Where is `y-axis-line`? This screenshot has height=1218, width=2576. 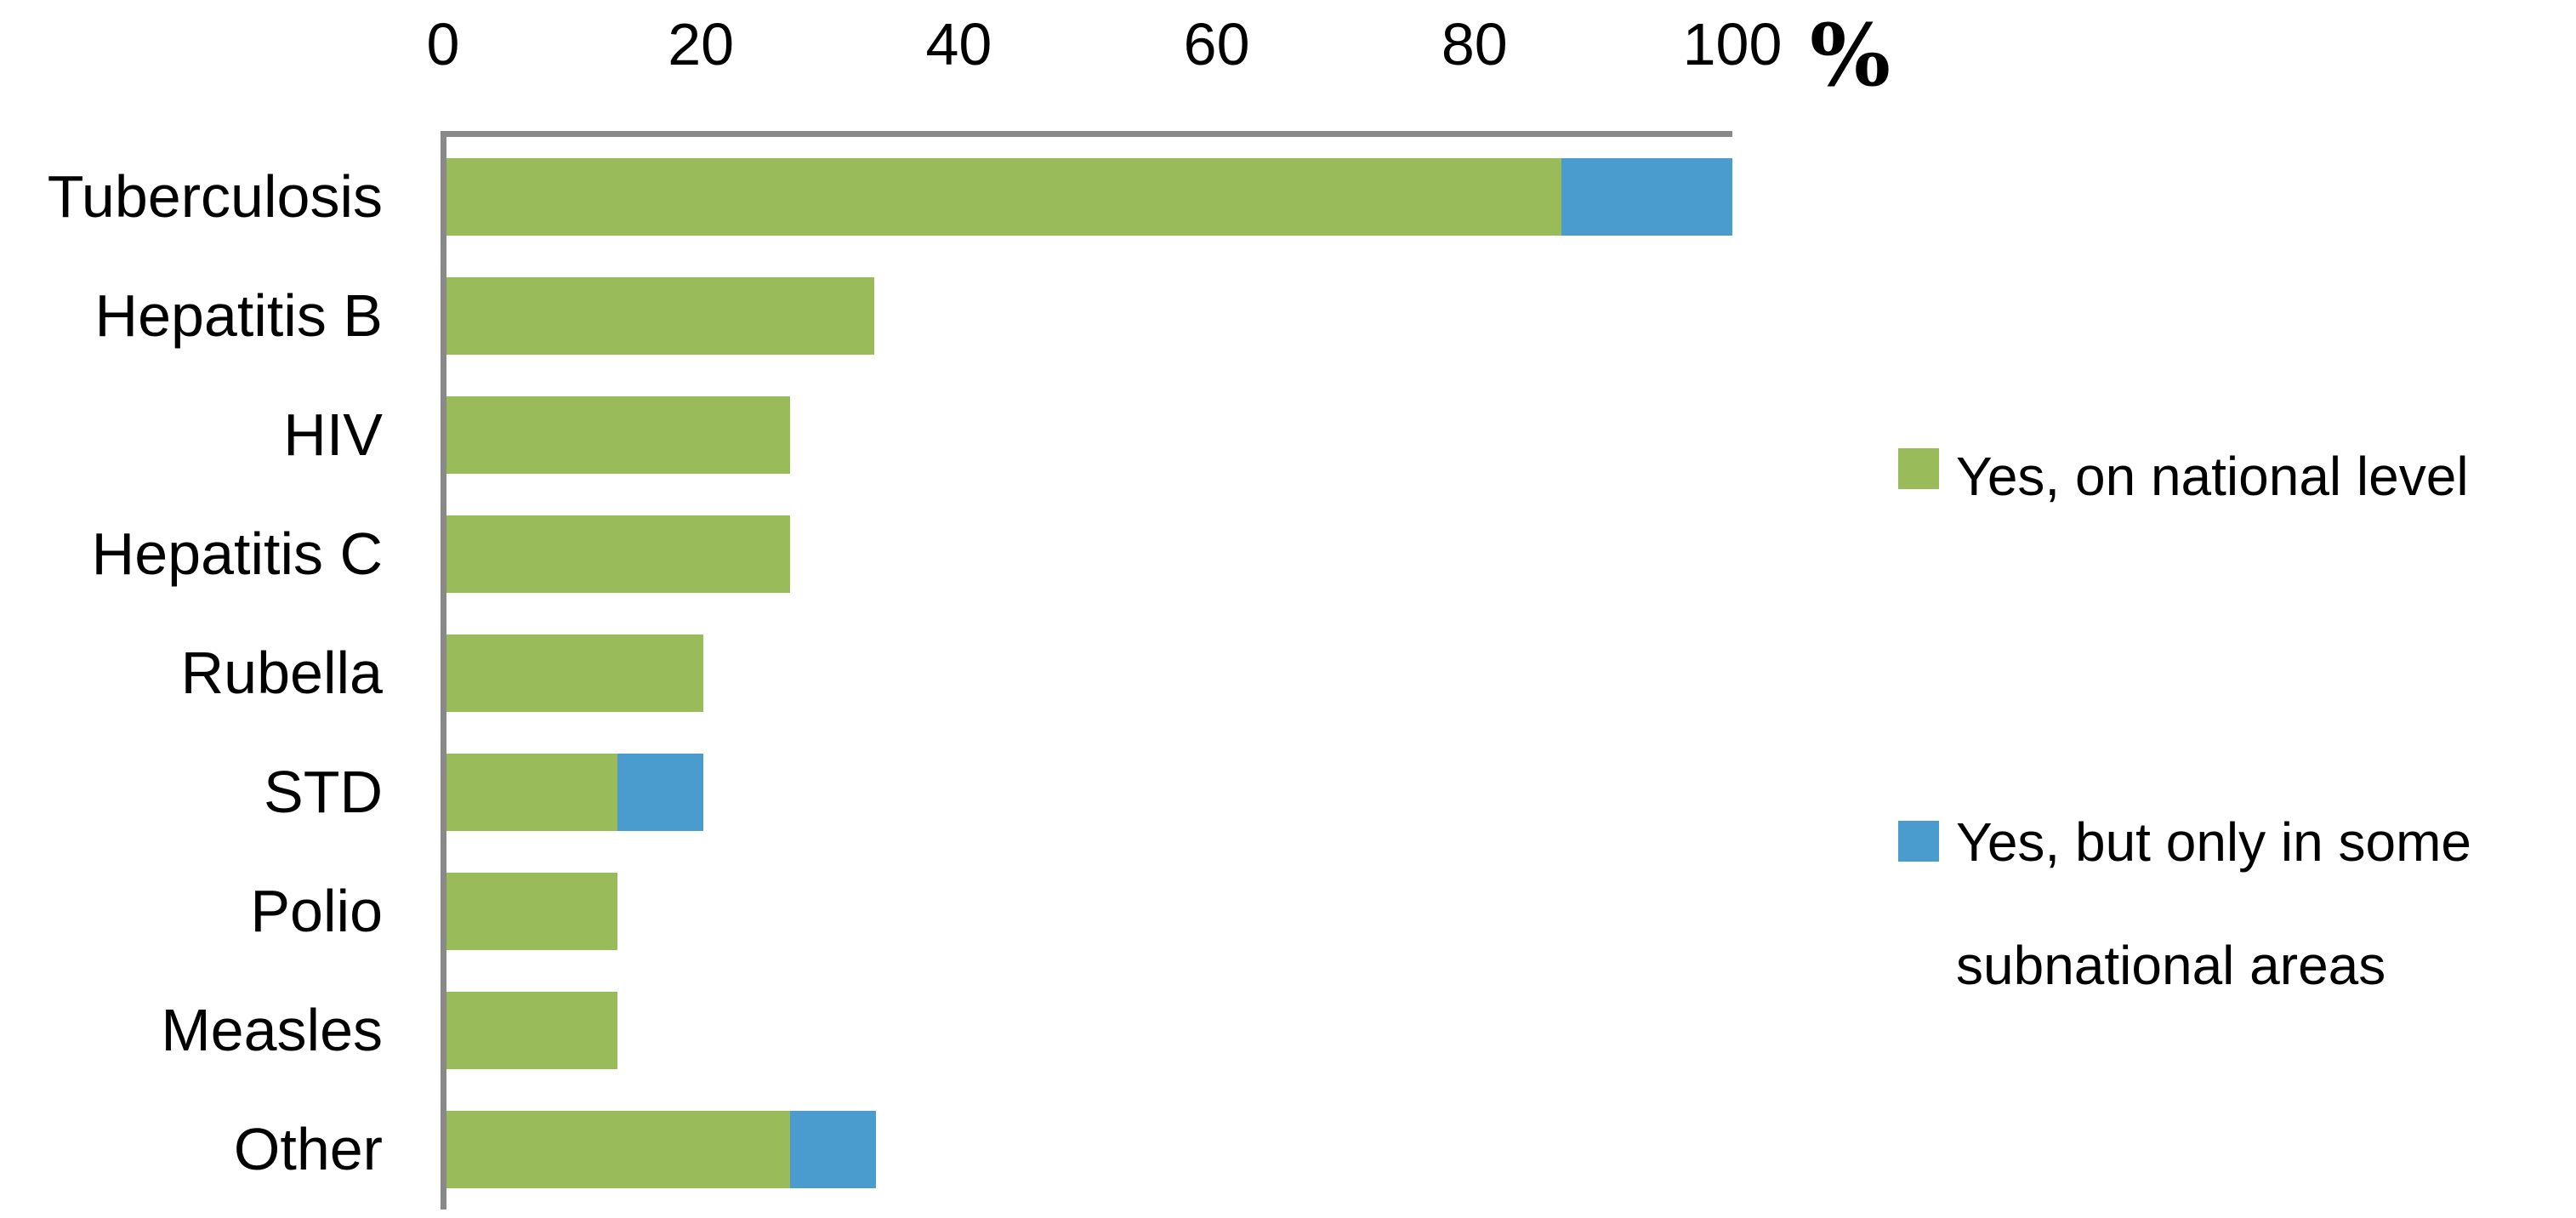 y-axis-line is located at coordinates (443, 670).